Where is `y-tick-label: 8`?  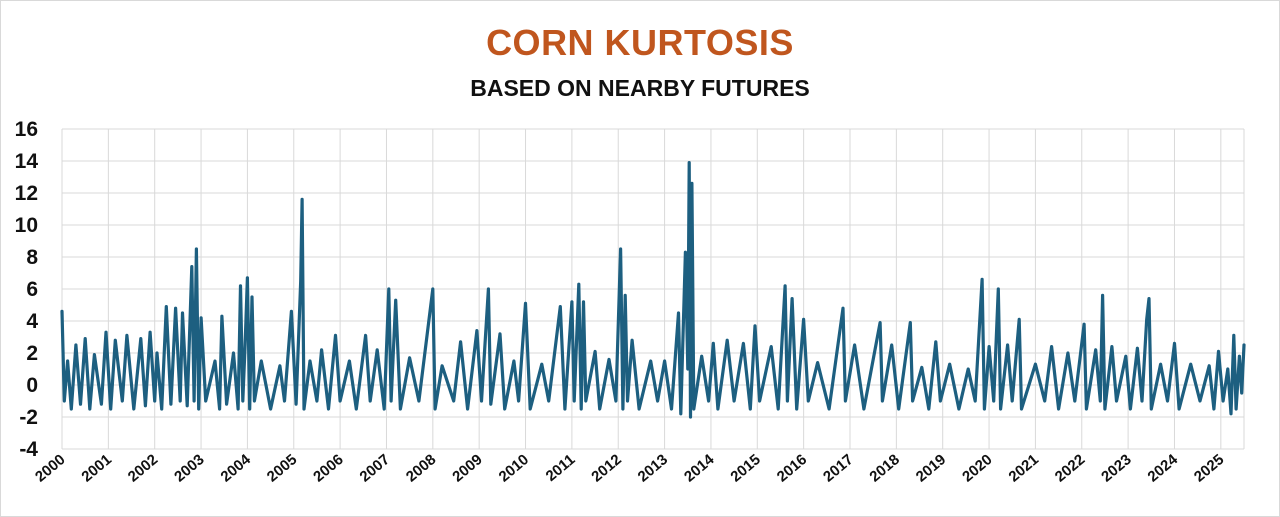
y-tick-label: 8 is located at coordinates (32, 257).